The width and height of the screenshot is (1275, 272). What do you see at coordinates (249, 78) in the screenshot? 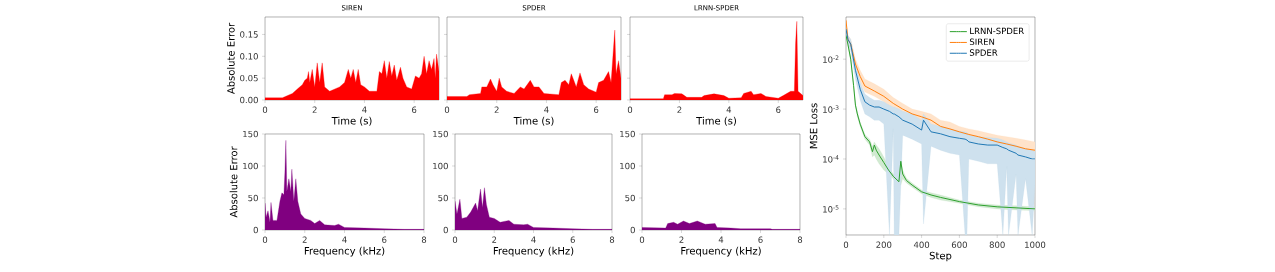
I see `y-tick-label: 0.05` at bounding box center [249, 78].